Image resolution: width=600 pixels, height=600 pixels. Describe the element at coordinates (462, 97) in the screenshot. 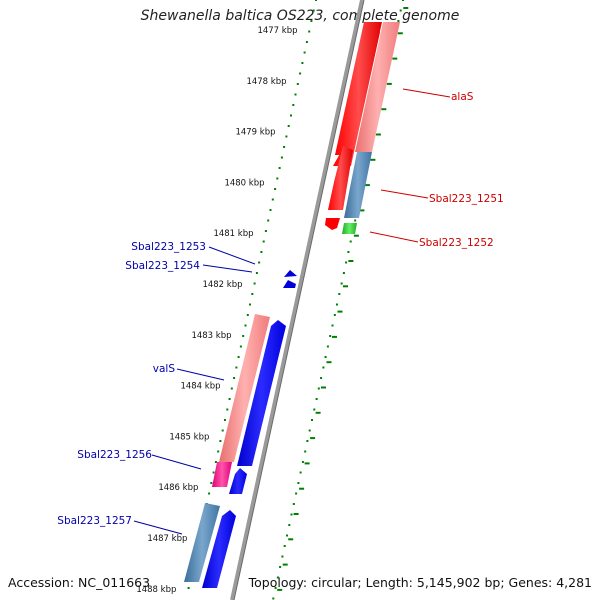

I see `label-alaS: alaS` at that location.